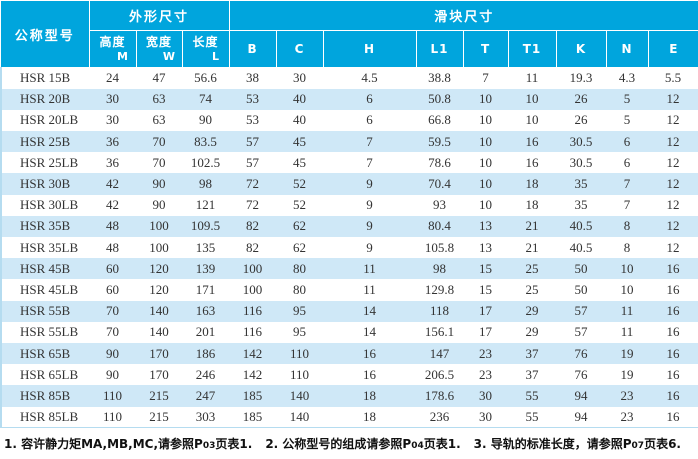  What do you see at coordinates (349, 99) in the screenshot?
I see `table-row: HSR 20B 30 63 74 53 40 6 50.8 10 10 26 5 12` at bounding box center [349, 99].